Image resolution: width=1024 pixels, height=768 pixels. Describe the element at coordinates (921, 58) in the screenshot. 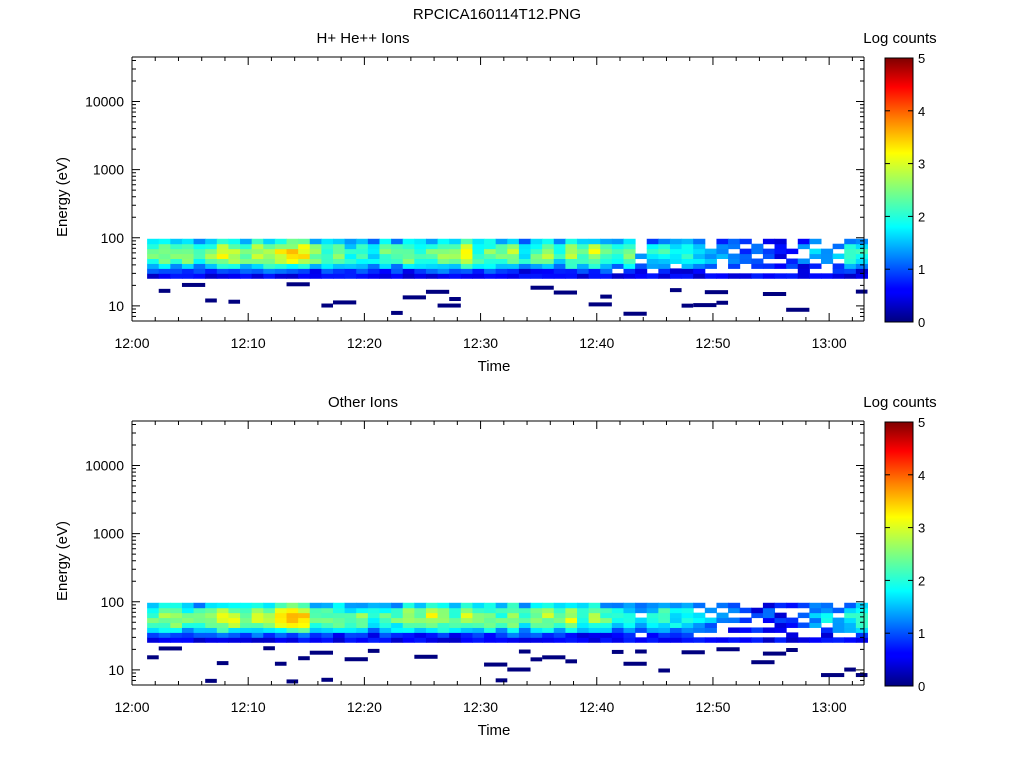

I see `colorbar-tick-label: 5` at that location.